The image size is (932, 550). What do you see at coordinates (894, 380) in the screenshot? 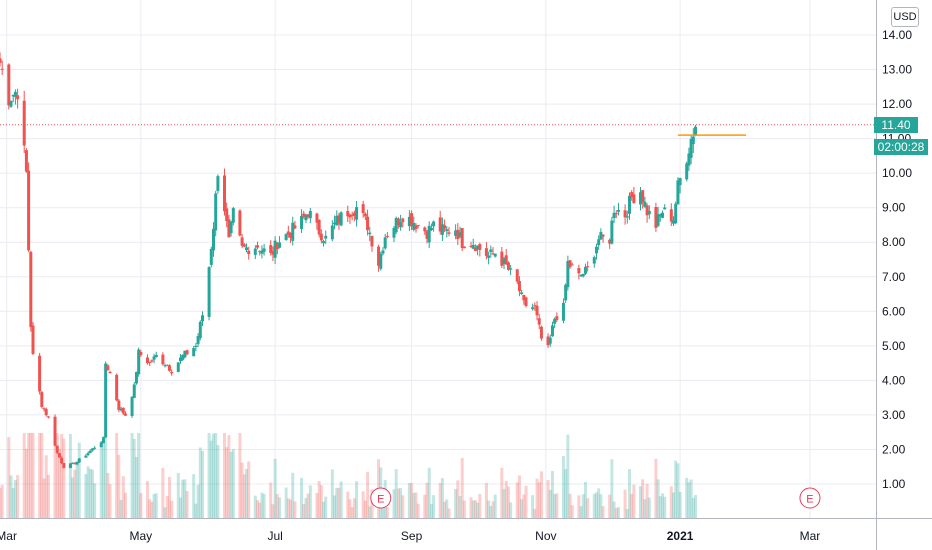
I see `y-tick-label: 4.00` at bounding box center [894, 380].